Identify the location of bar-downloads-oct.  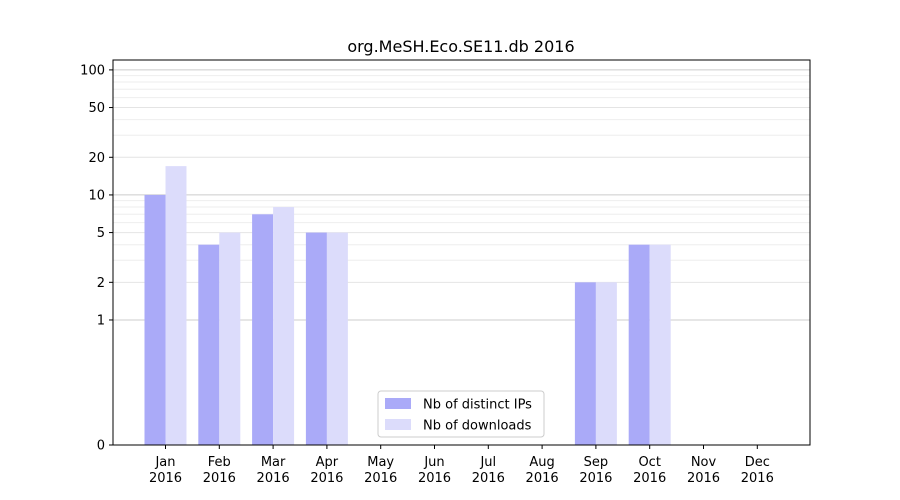
(660, 344).